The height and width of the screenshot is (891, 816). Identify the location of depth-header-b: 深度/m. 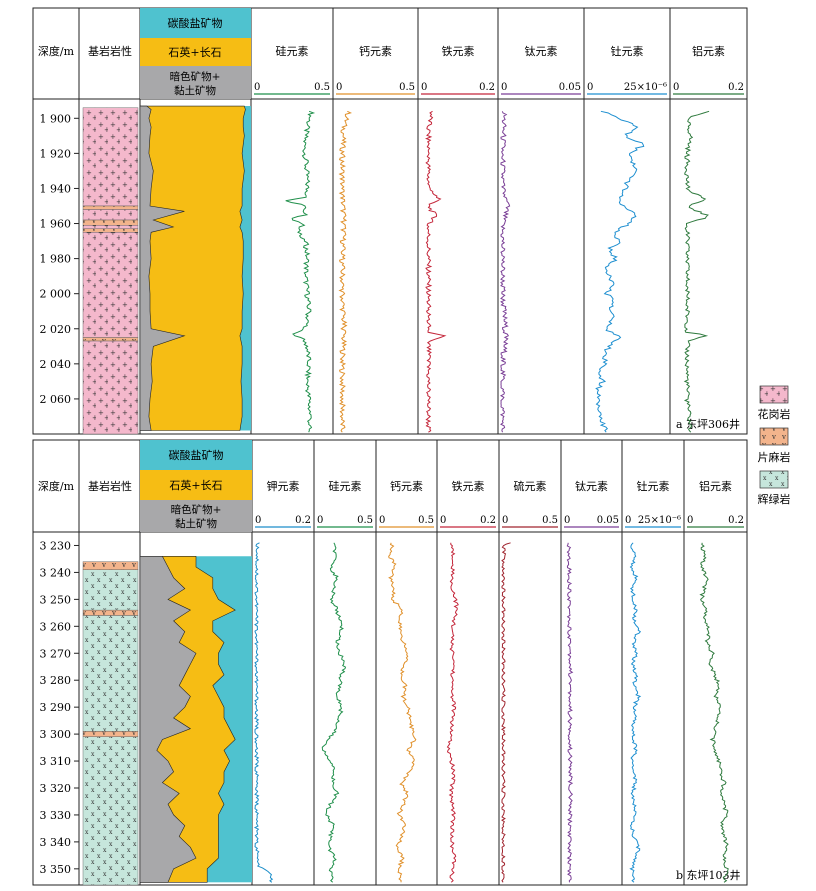
(56, 486).